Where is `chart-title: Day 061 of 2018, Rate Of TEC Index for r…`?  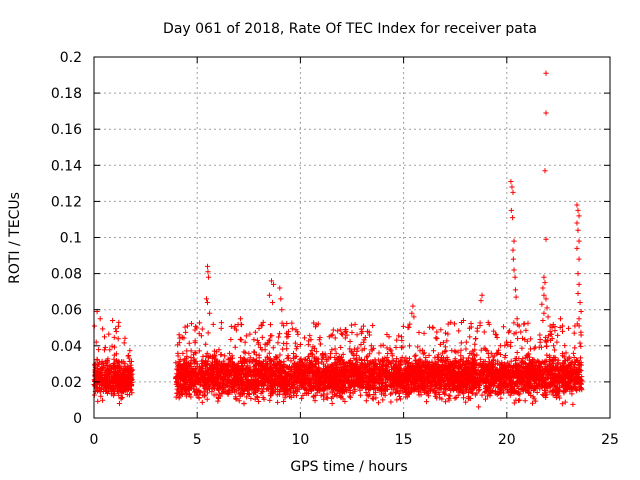
chart-title: Day 061 of 2018, Rate Of TEC Index for r… is located at coordinates (350, 29).